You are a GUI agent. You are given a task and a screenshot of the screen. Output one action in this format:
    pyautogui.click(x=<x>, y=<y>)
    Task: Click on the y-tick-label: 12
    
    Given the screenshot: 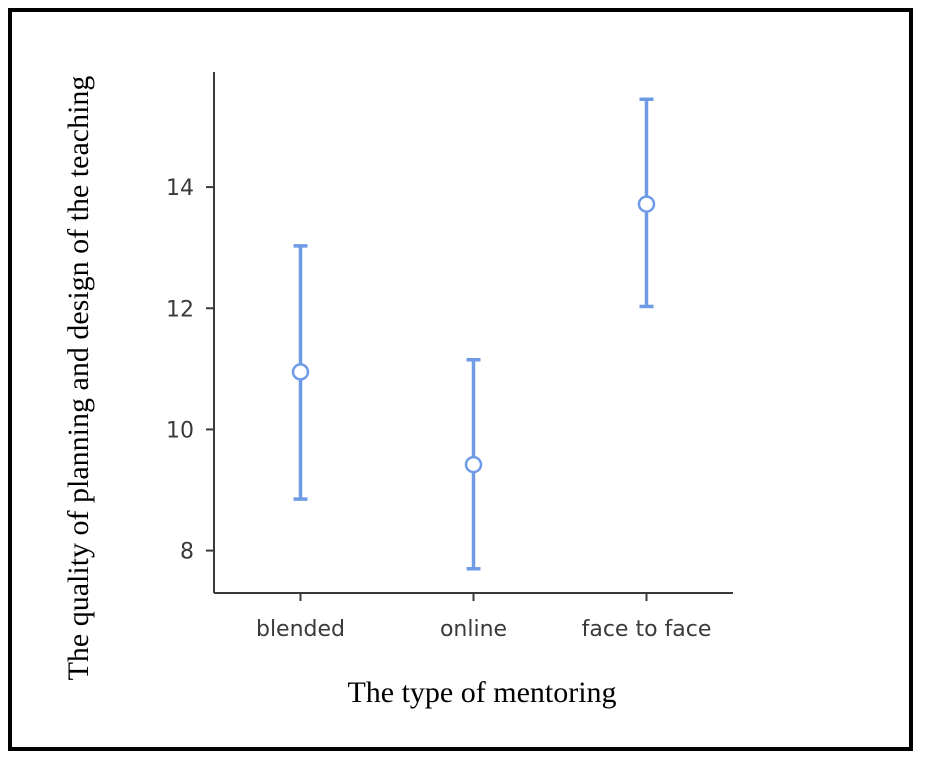 What is the action you would take?
    pyautogui.click(x=180, y=309)
    